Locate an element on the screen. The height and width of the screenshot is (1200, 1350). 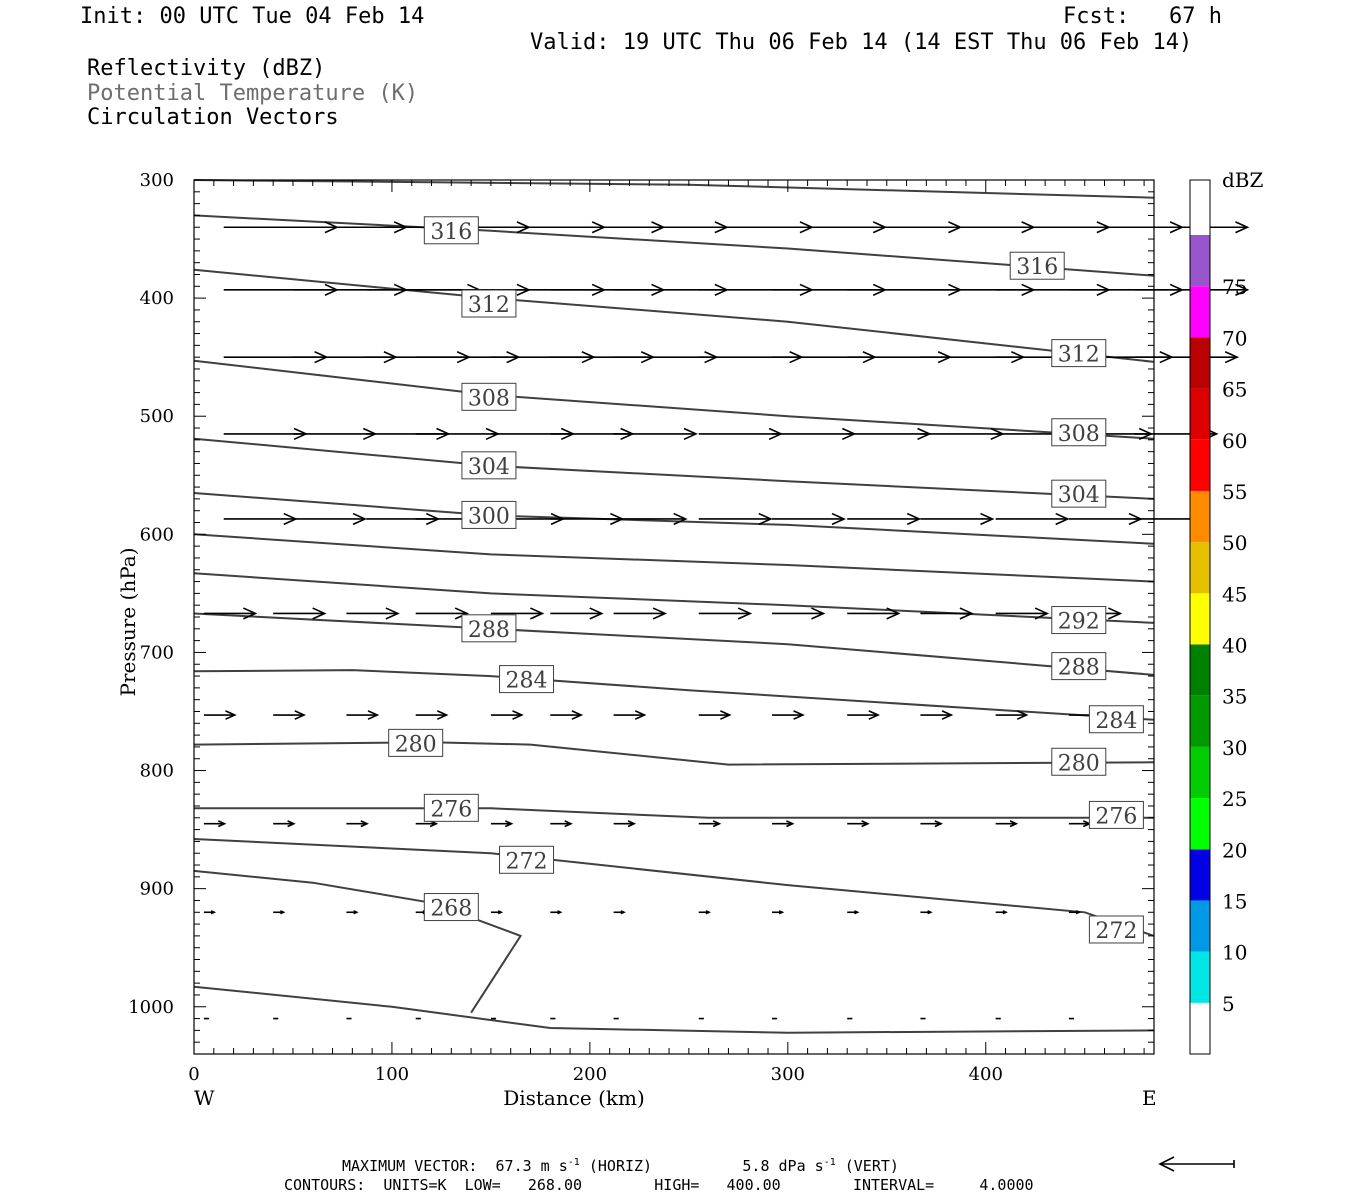
isentrope-label-300: 300 is located at coordinates (489, 516).